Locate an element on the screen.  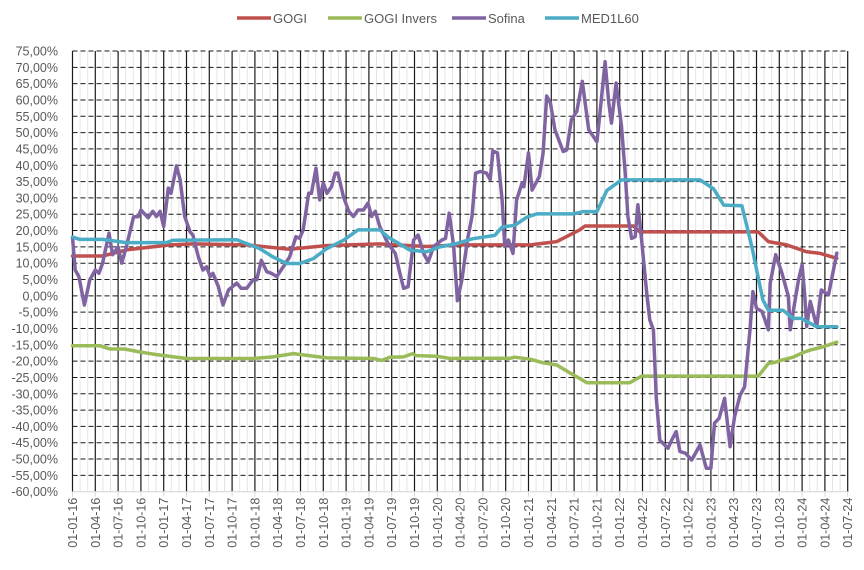
x-tick-label: 01-10-16 is located at coordinates (141, 523).